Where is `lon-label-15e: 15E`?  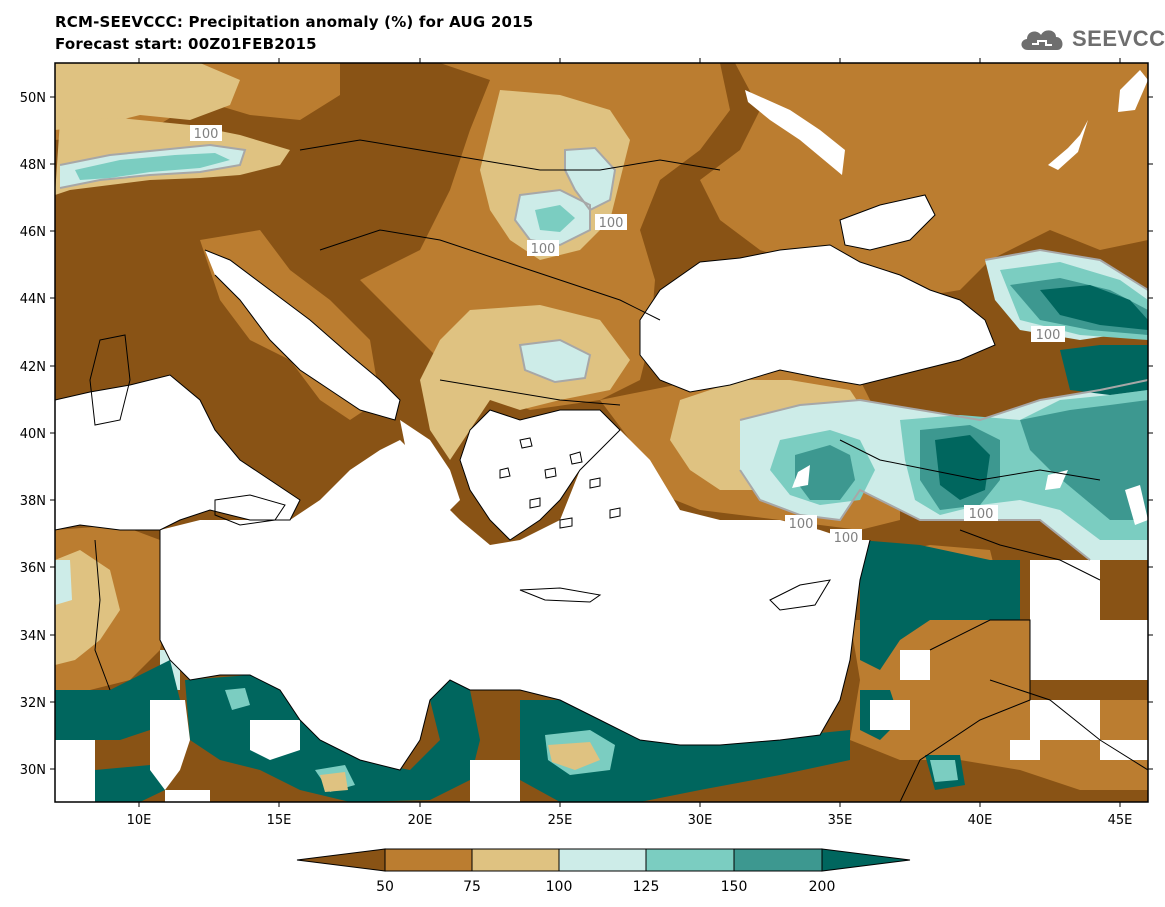
lon-label-15e: 15E is located at coordinates (279, 820).